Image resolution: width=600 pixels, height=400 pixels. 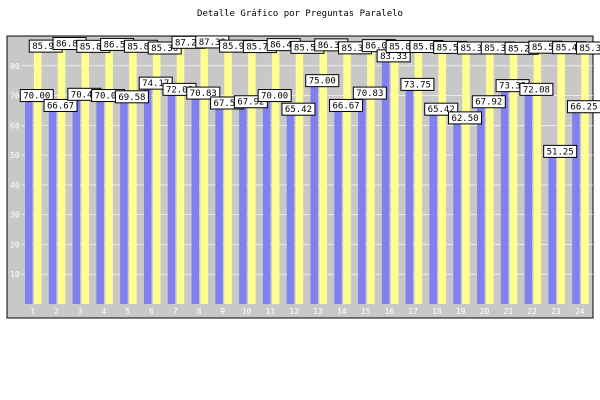 What do you see at coordinates (521, 49) in the screenshot?
I see `data-label-text: 85.20` at bounding box center [521, 49].